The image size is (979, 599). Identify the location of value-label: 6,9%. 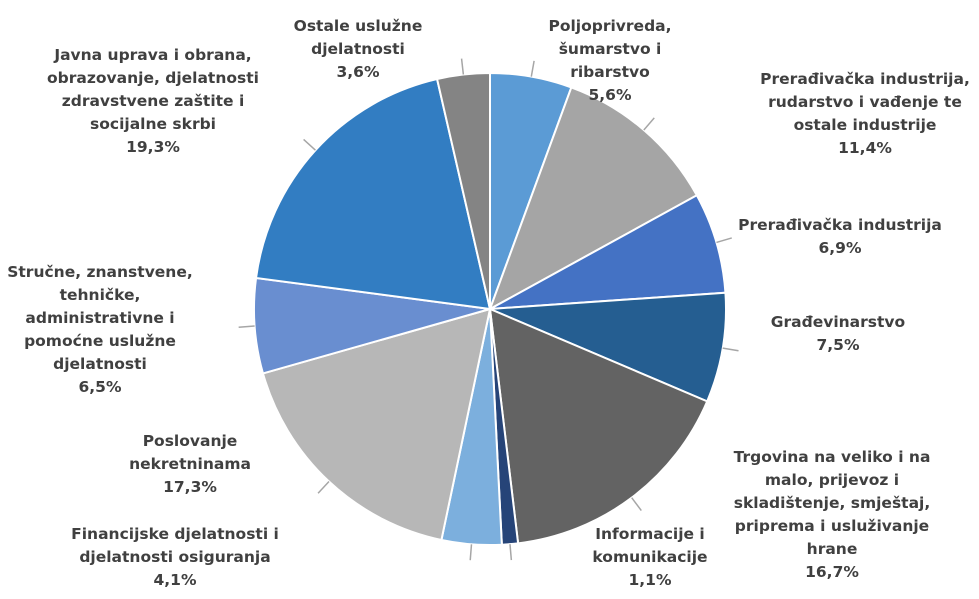
(840, 248).